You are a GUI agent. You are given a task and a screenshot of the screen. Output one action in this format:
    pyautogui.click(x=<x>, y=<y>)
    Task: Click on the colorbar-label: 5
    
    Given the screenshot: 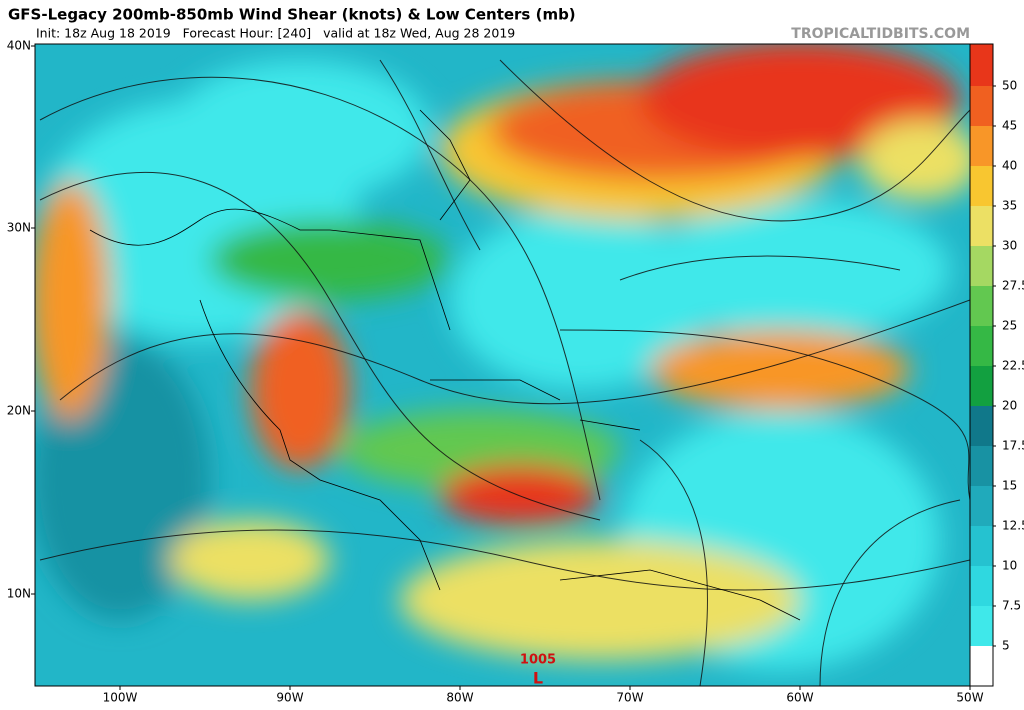 What is the action you would take?
    pyautogui.click(x=1006, y=646)
    